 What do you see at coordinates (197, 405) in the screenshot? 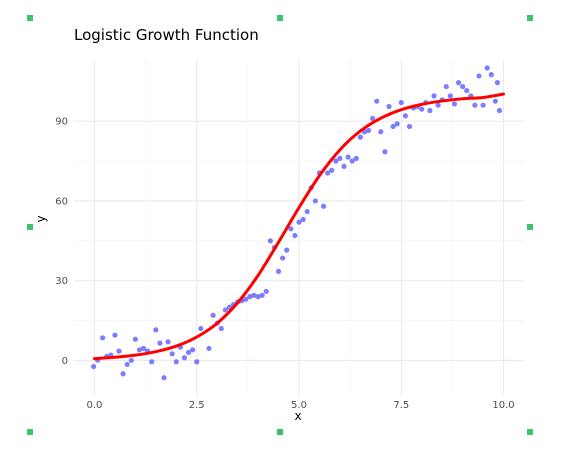
I see `x-tick-label: 2.5` at bounding box center [197, 405].